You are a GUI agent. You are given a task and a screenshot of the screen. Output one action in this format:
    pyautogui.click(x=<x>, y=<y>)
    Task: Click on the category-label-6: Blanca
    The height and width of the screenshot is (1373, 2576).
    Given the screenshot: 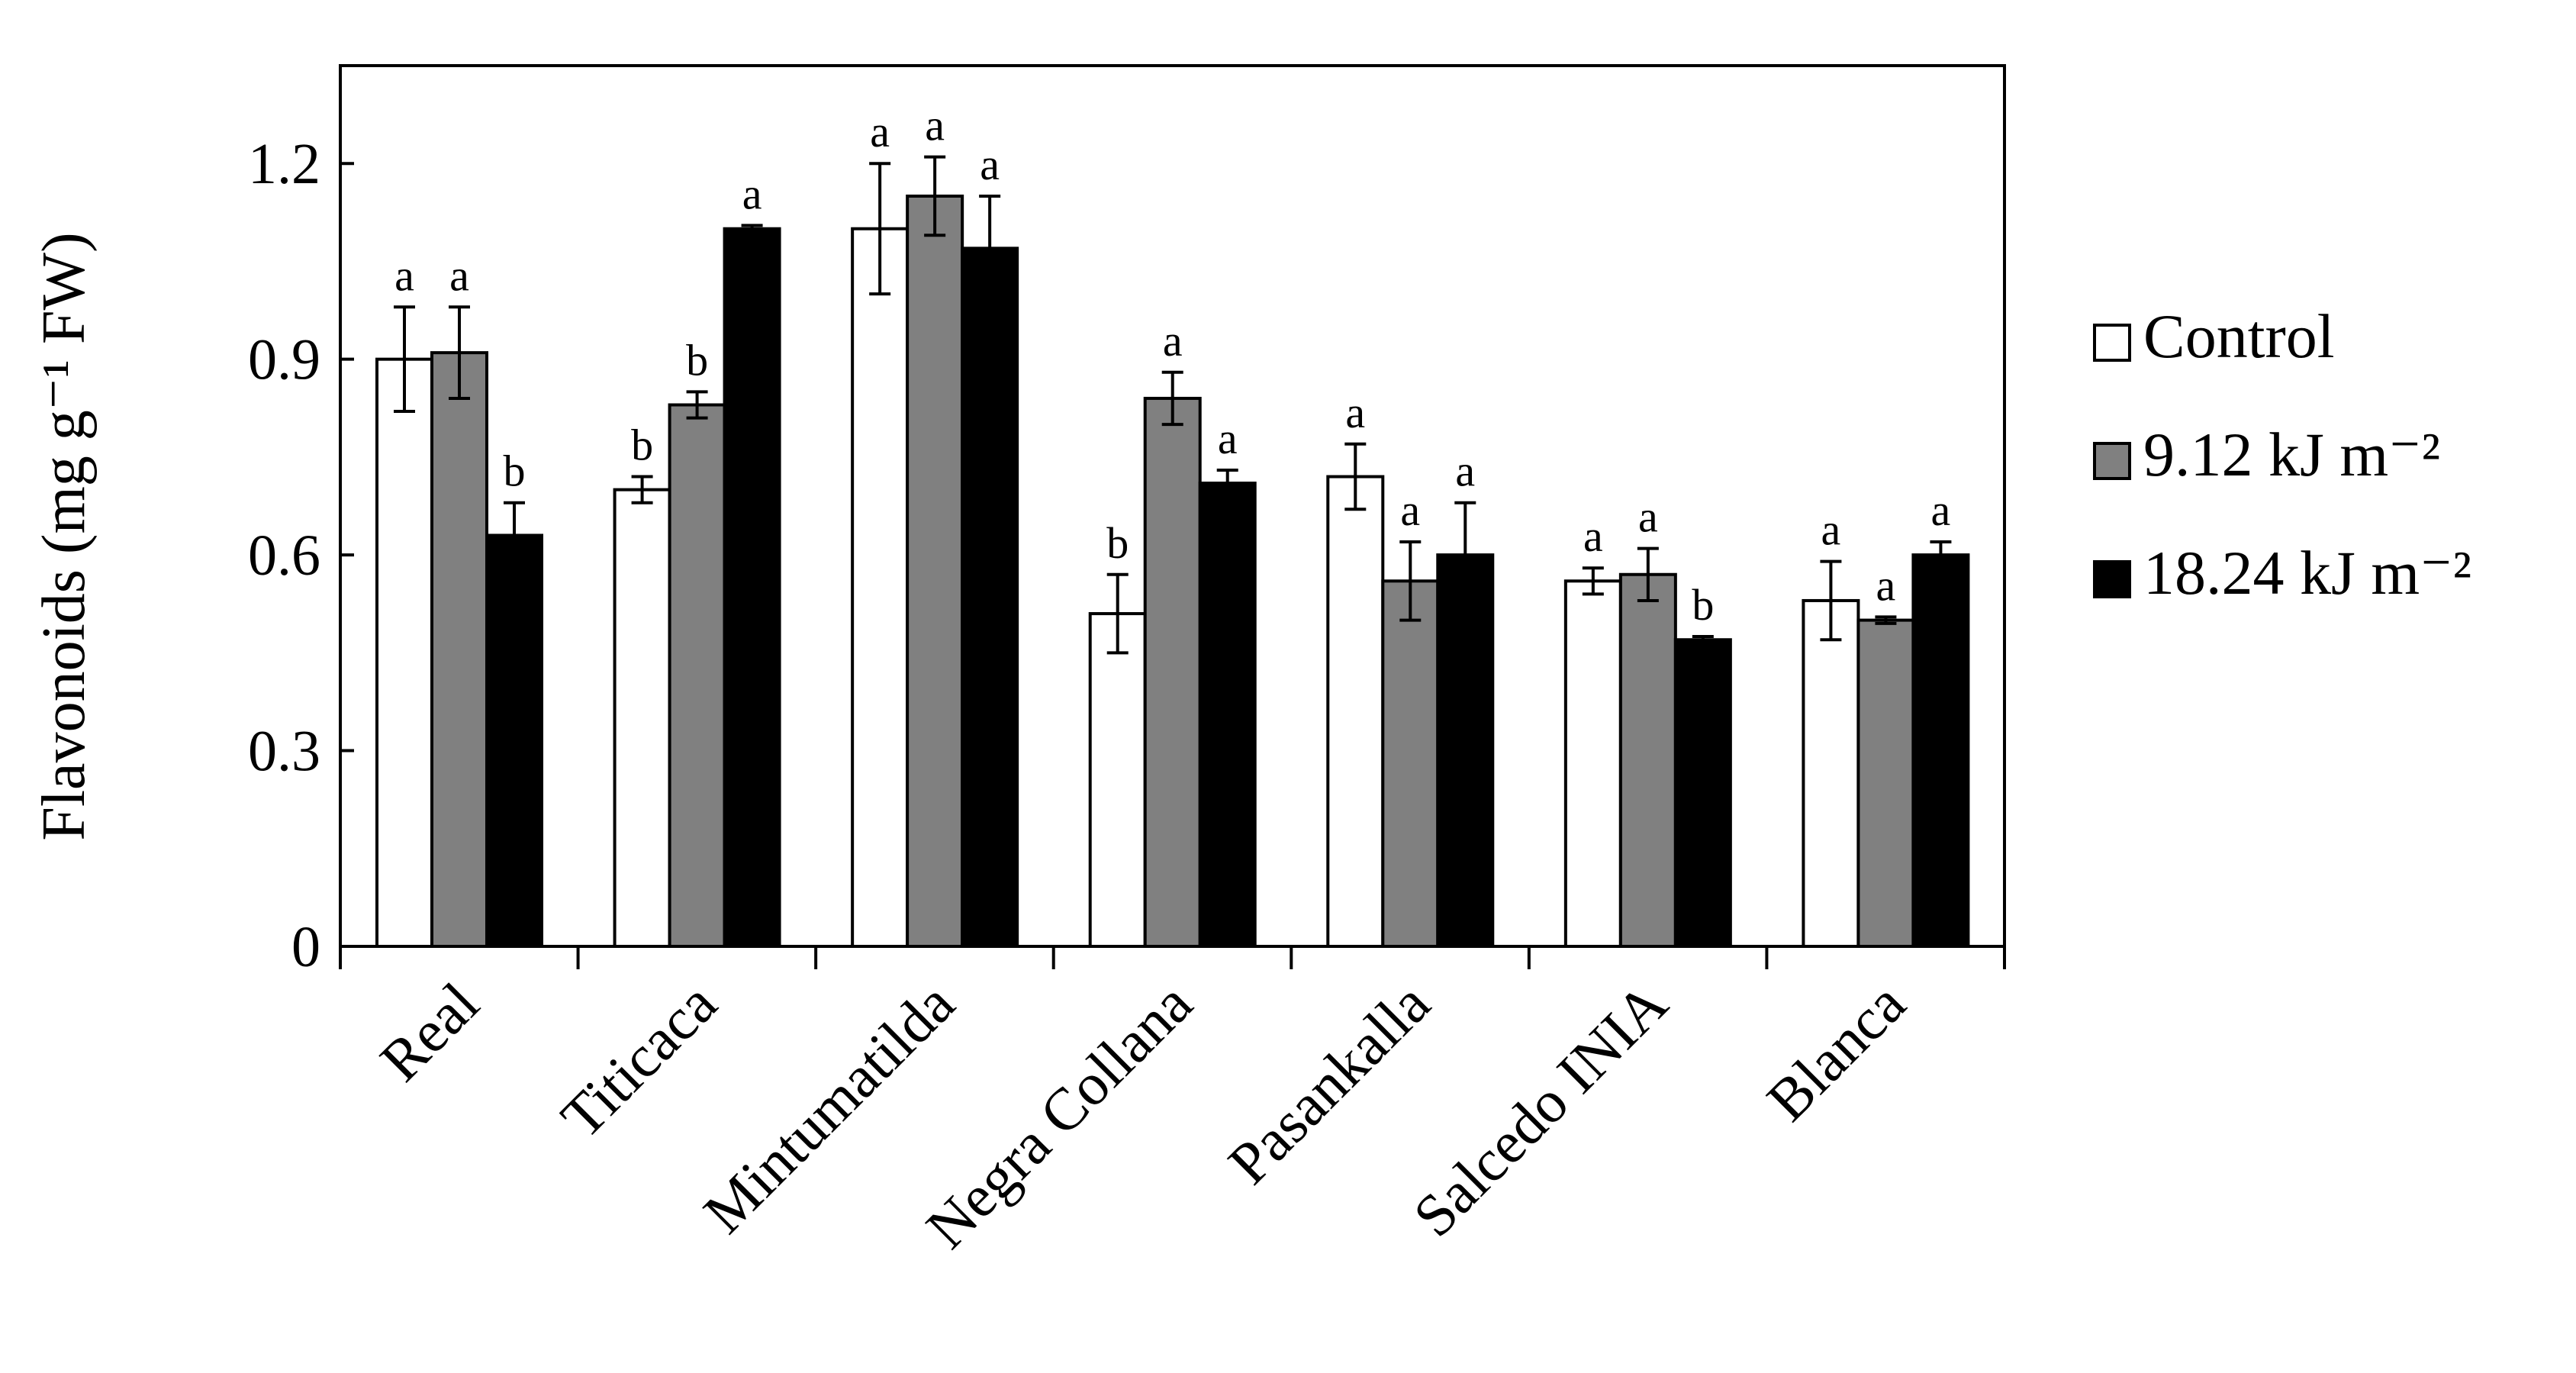 What is the action you would take?
    pyautogui.click(x=1836, y=1052)
    